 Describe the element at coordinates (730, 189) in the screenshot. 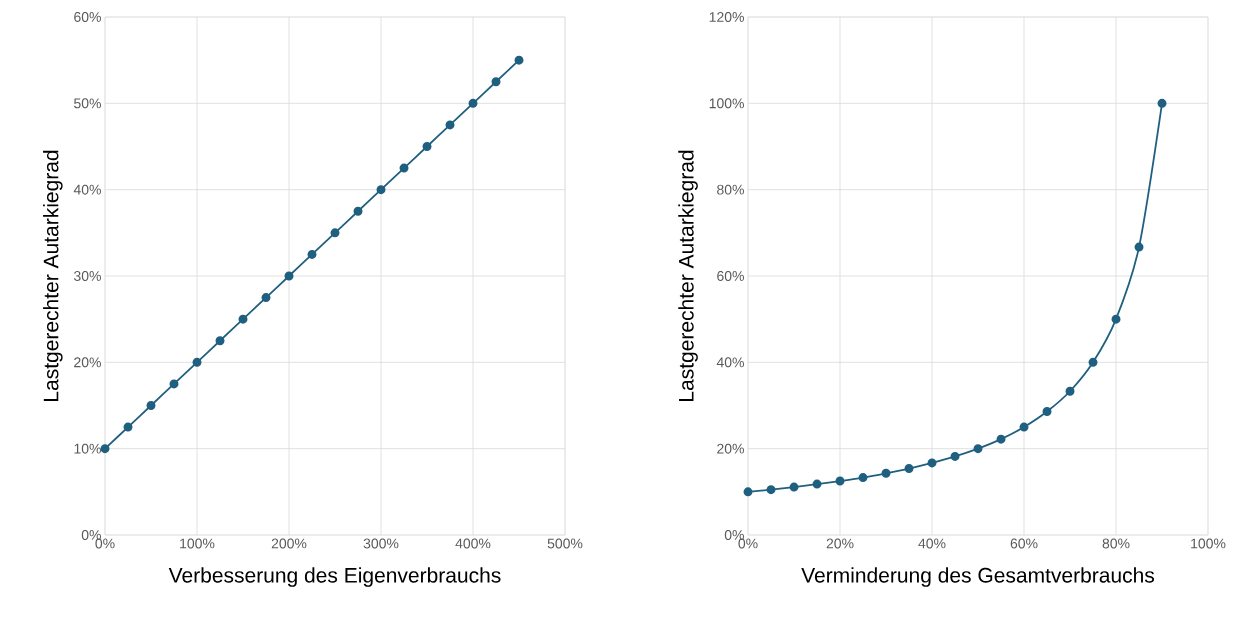

I see `y-tick-label: 80%` at that location.